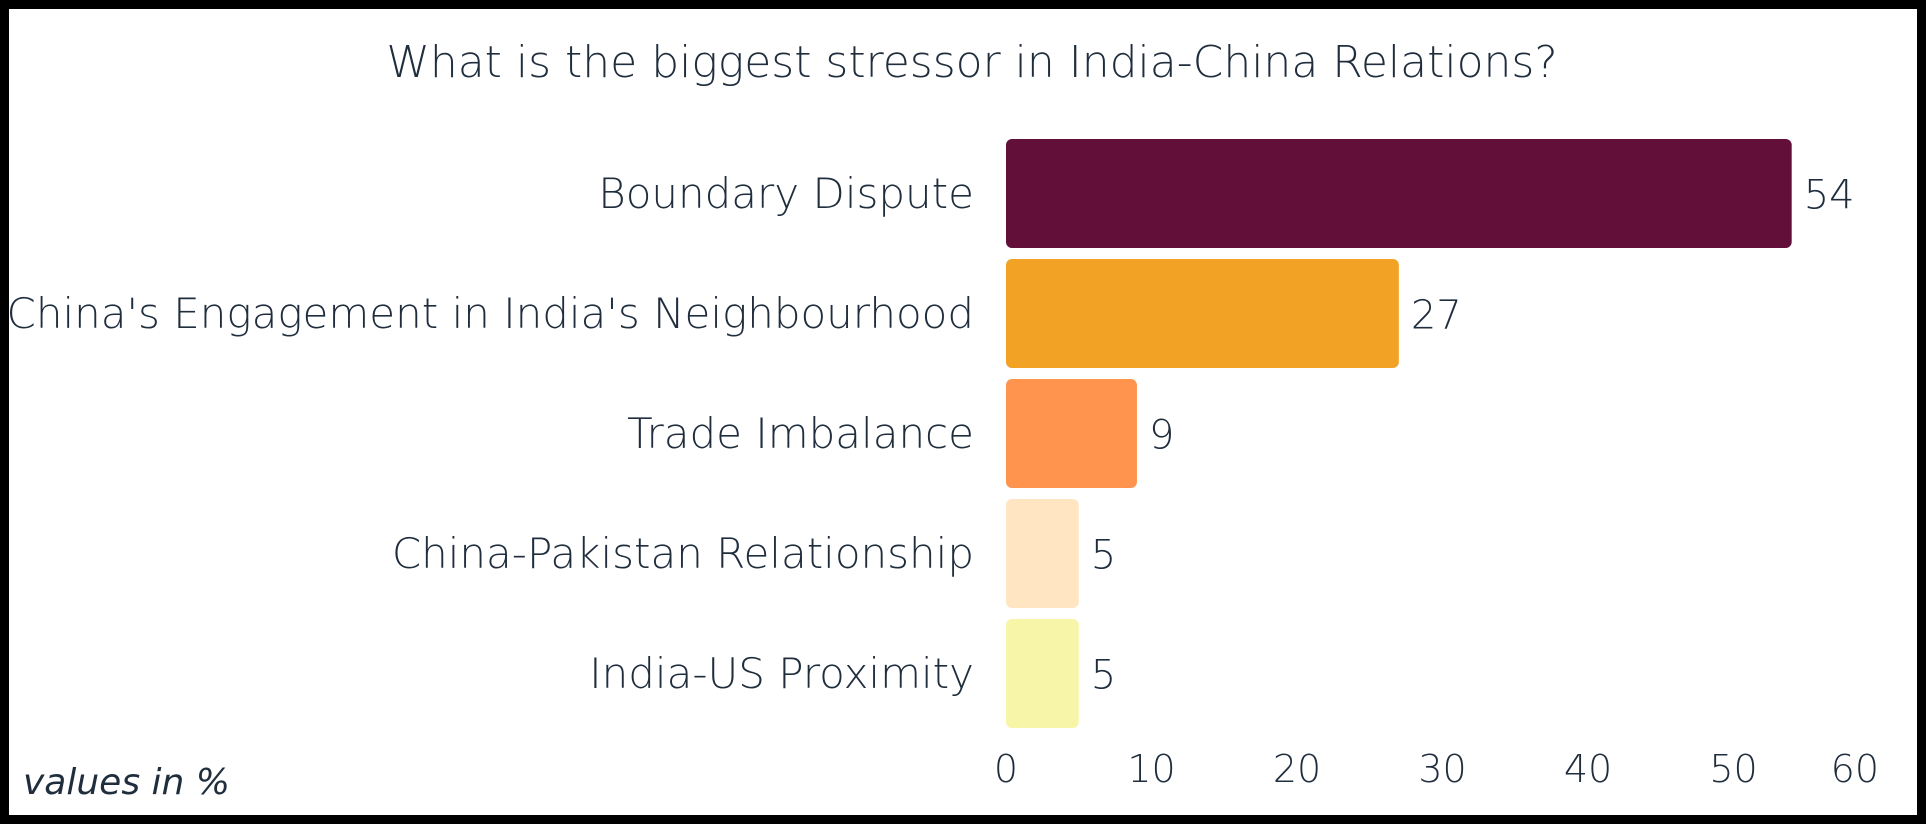  Describe the element at coordinates (1202, 313) in the screenshot. I see `bar-china-s-engagement-in-india-s-neighbourhood` at that location.